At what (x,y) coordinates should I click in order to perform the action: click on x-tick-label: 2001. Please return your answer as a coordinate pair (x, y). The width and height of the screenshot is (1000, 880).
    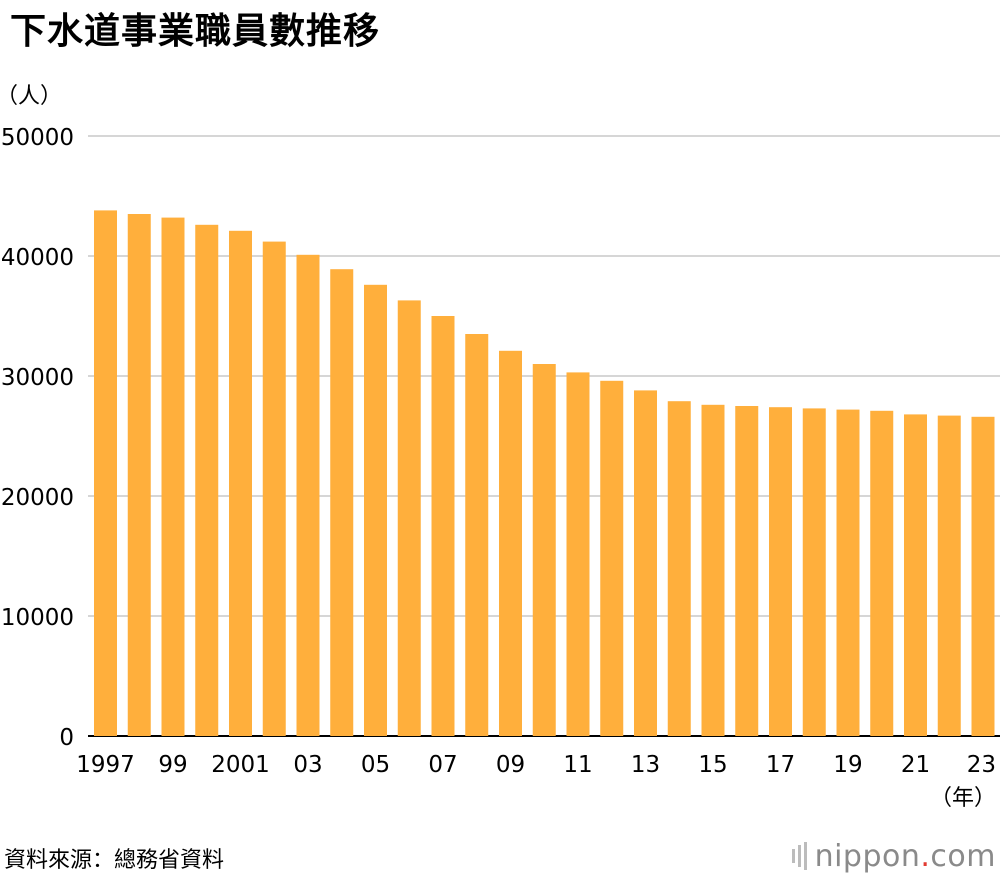
    Looking at the image, I should click on (240, 765).